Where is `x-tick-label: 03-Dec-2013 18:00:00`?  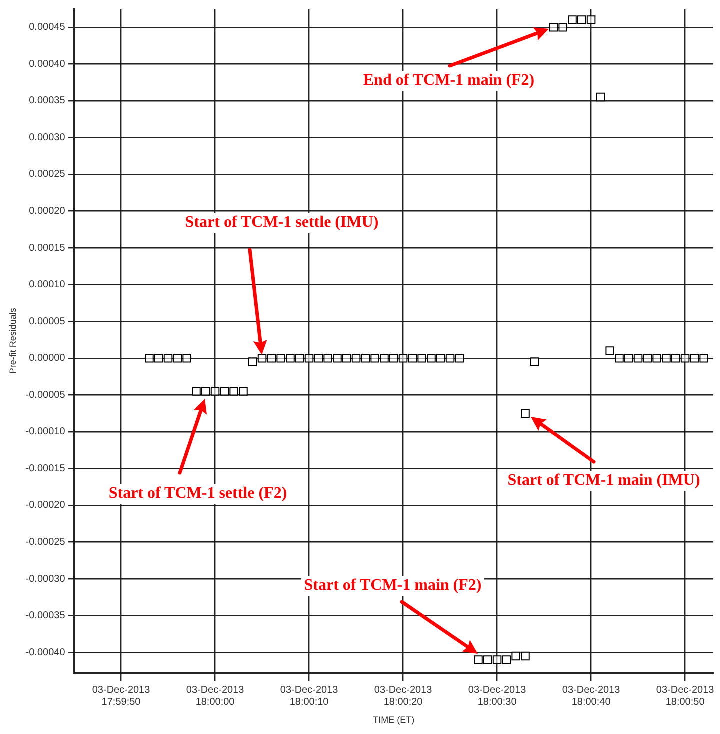
x-tick-label: 03-Dec-2013 18:00:00 is located at coordinates (215, 696).